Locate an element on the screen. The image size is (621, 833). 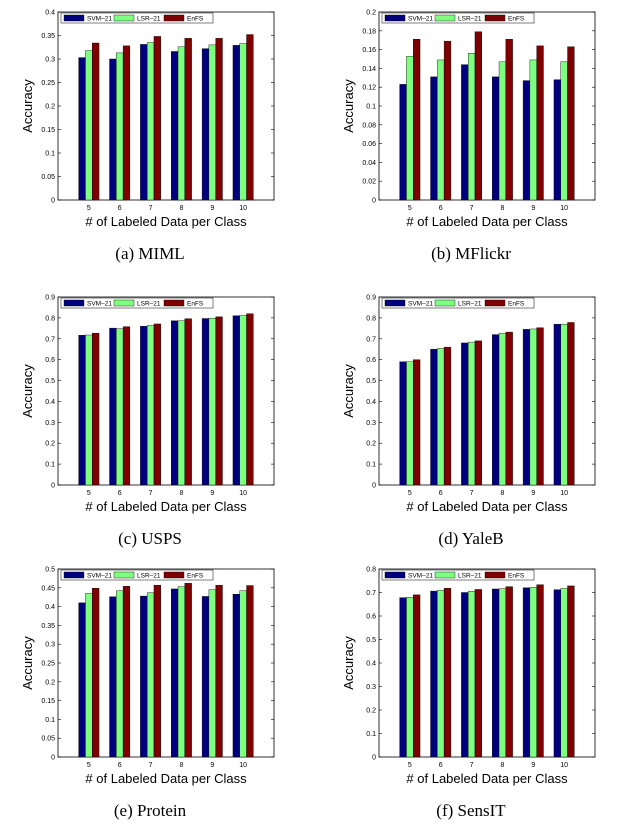
x-tick-label: 7 is located at coordinates (151, 493).